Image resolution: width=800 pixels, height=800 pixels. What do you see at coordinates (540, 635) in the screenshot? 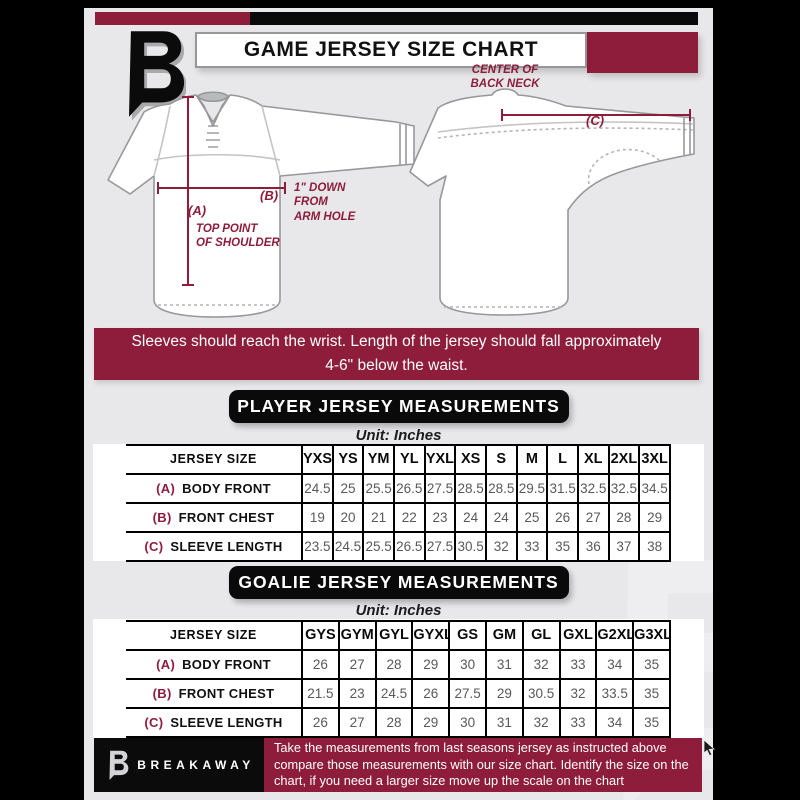
I see `size-column-header: GL` at bounding box center [540, 635].